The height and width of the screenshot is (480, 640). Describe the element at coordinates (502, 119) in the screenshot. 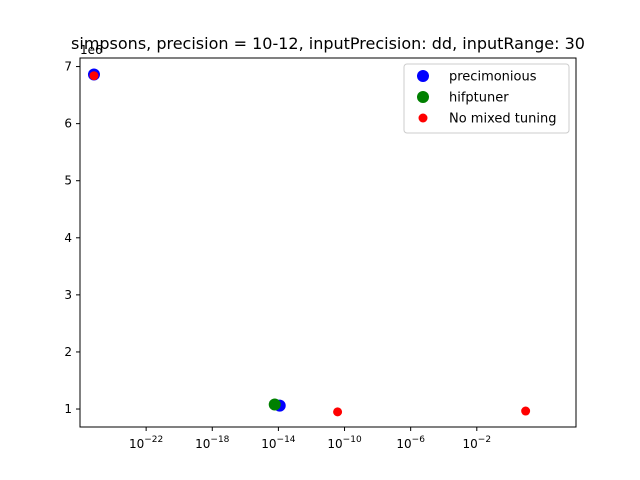

I see `legend-label-no-mixed-tuning: No mixed tuning` at that location.